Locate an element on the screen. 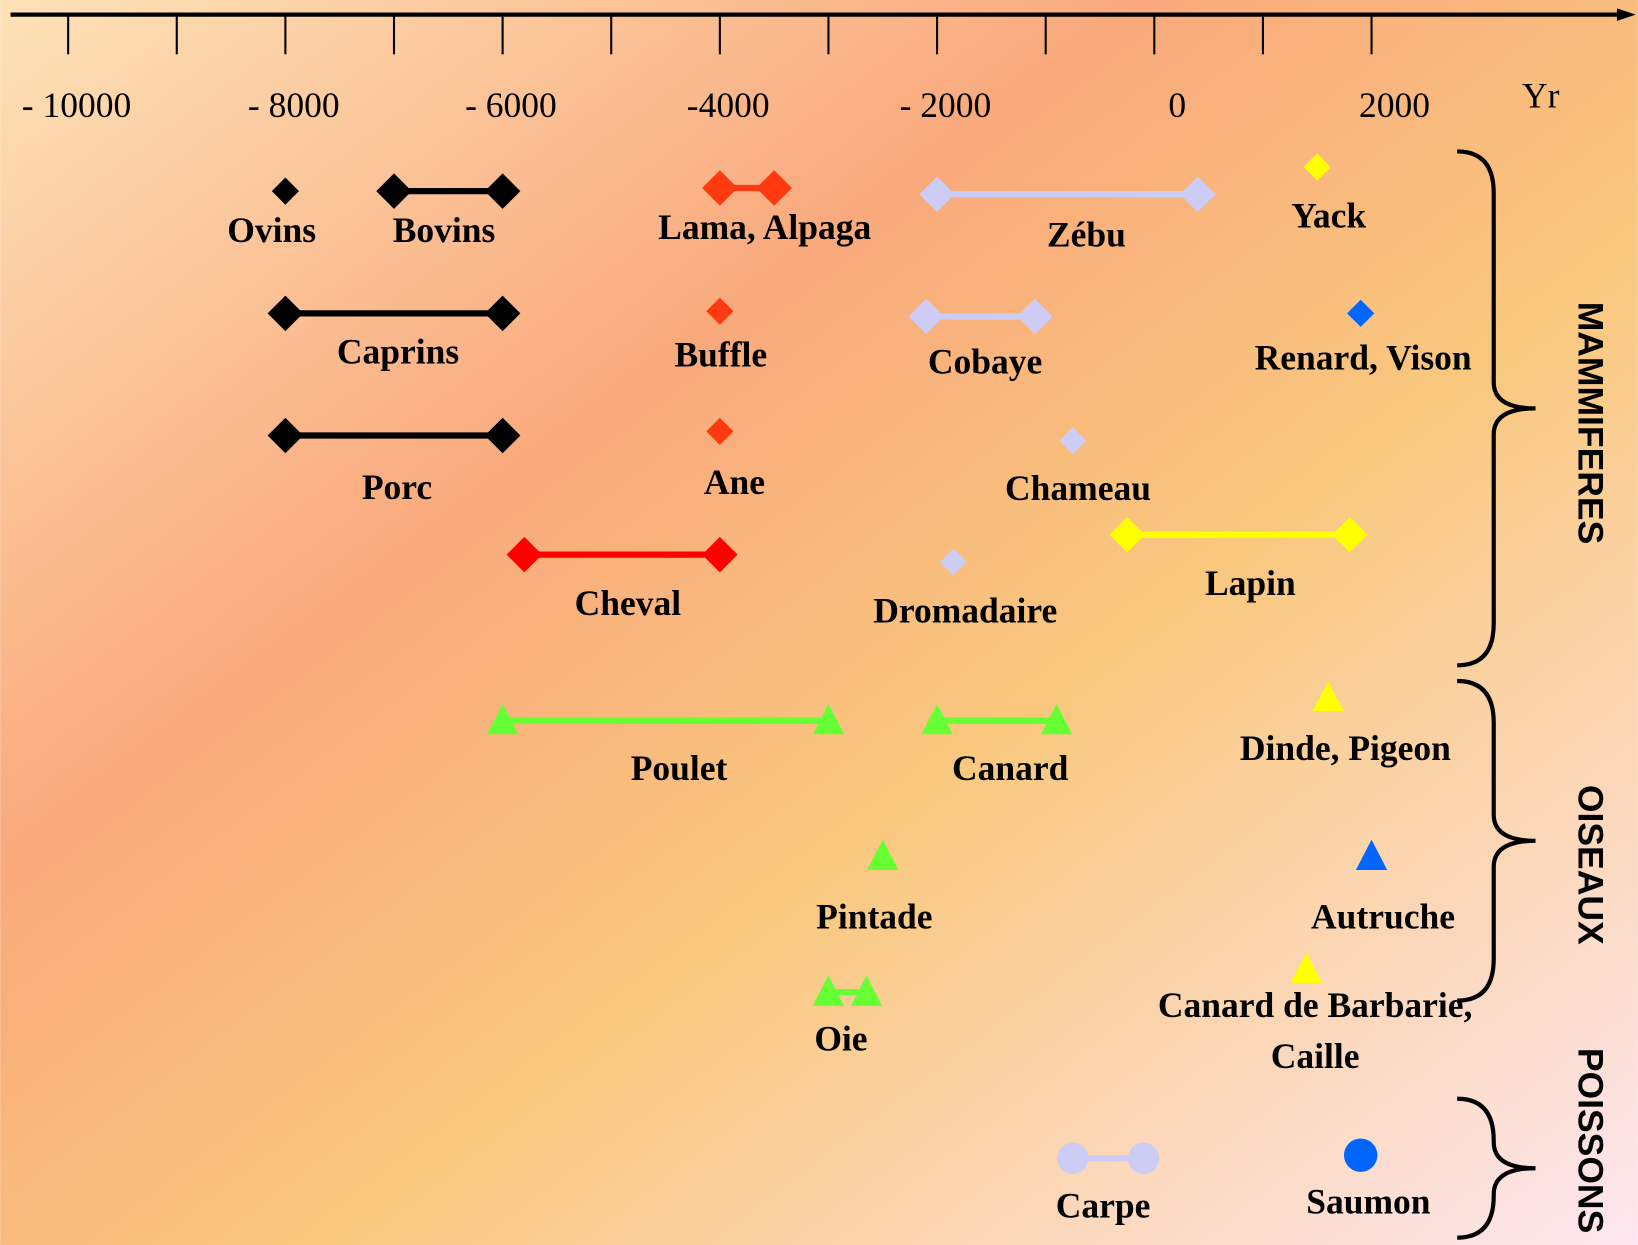 Image resolution: width=1638 pixels, height=1245 pixels. item-label: Saumon is located at coordinates (1368, 1201).